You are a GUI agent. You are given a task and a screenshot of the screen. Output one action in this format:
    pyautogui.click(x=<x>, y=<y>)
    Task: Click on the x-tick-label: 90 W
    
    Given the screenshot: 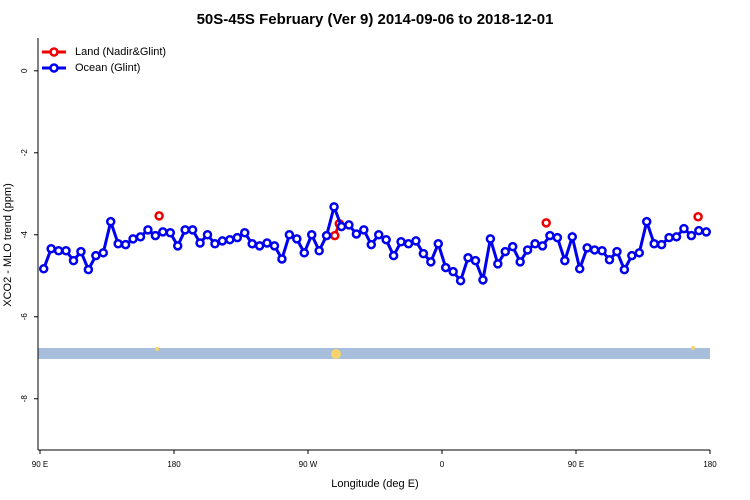 What is the action you would take?
    pyautogui.click(x=308, y=464)
    